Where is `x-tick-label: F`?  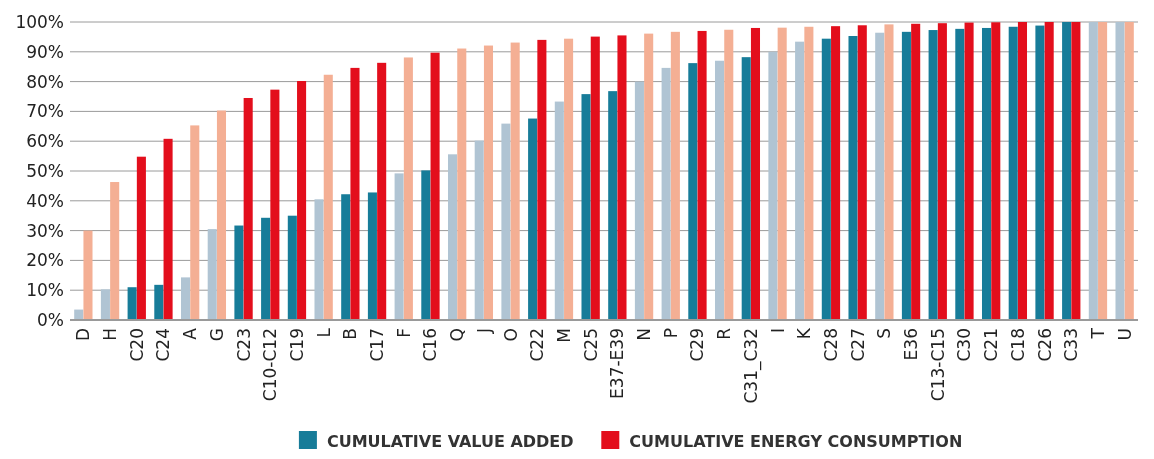 x-tick-label: F is located at coordinates (403, 333).